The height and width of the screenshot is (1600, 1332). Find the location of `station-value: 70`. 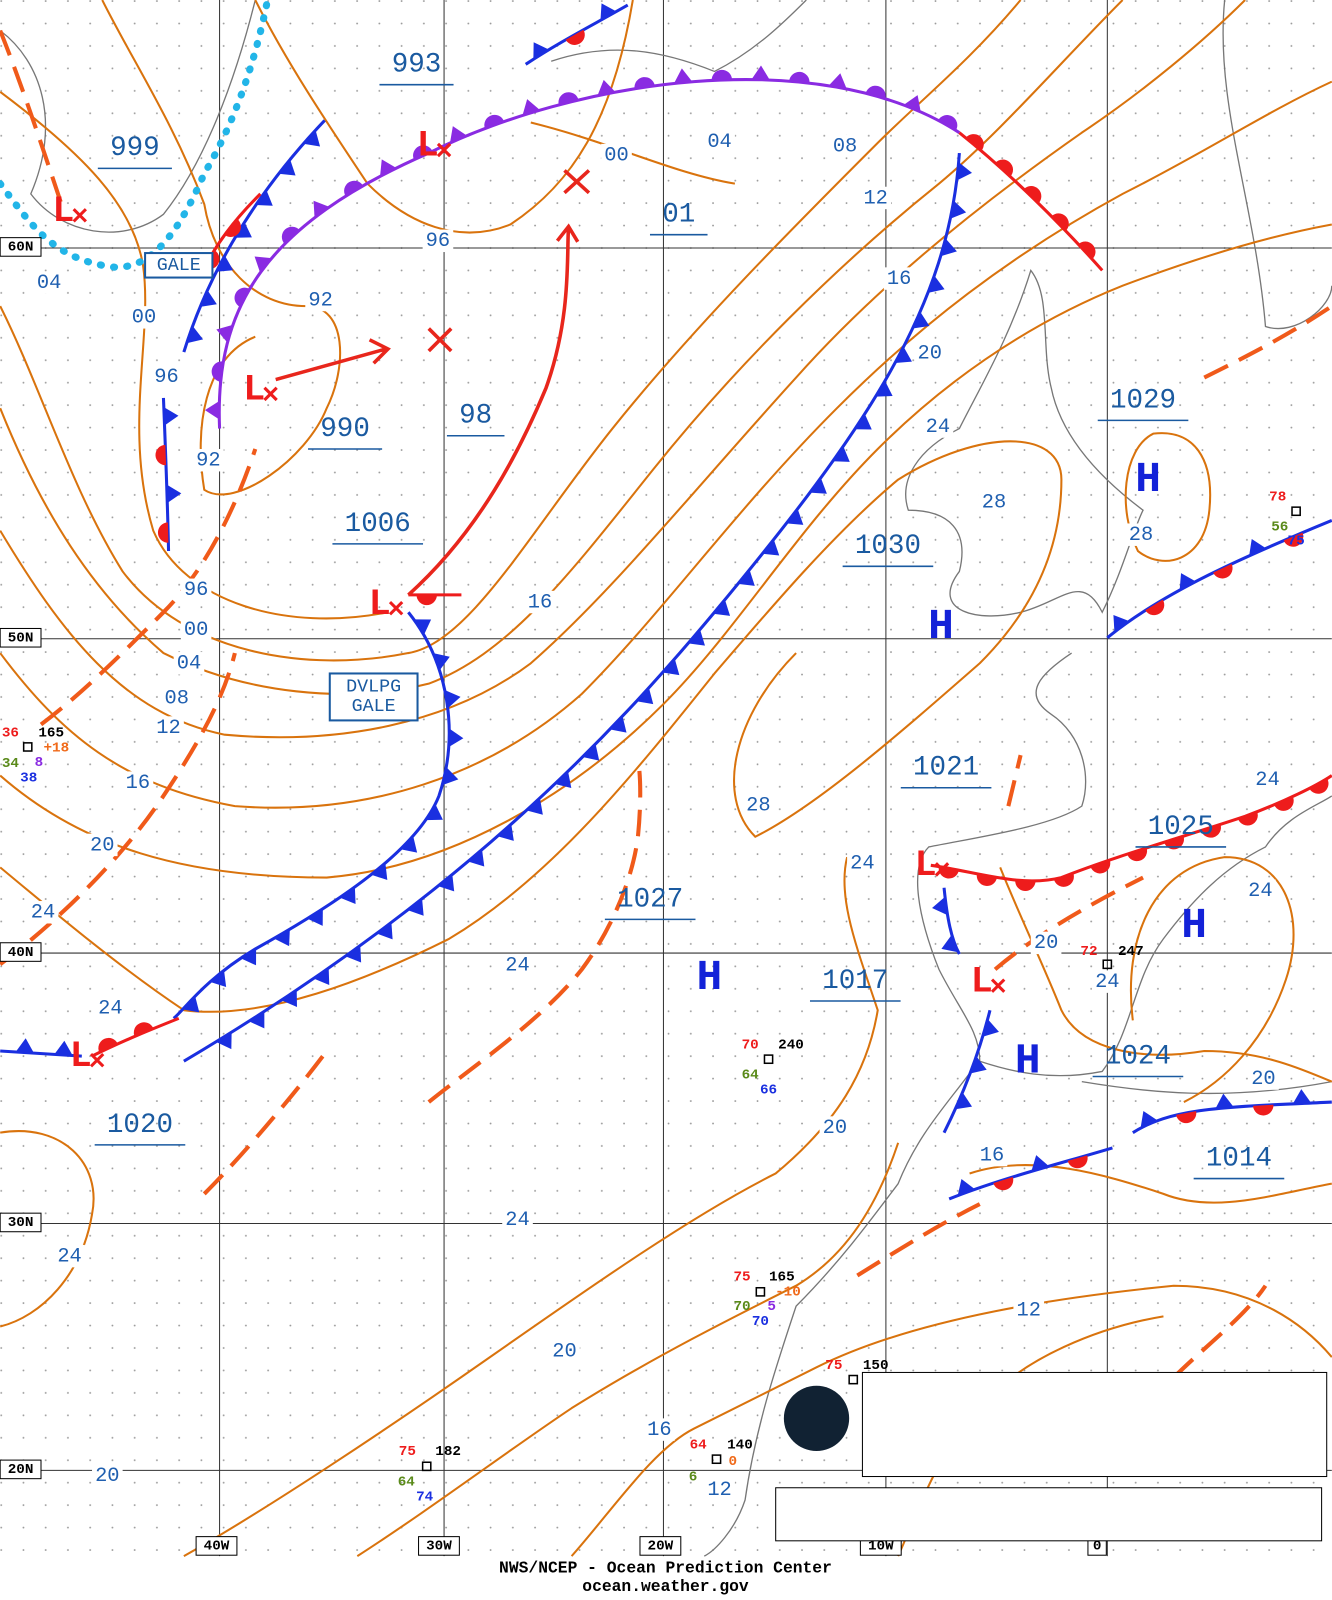

station-value: 70 is located at coordinates (750, 1046).